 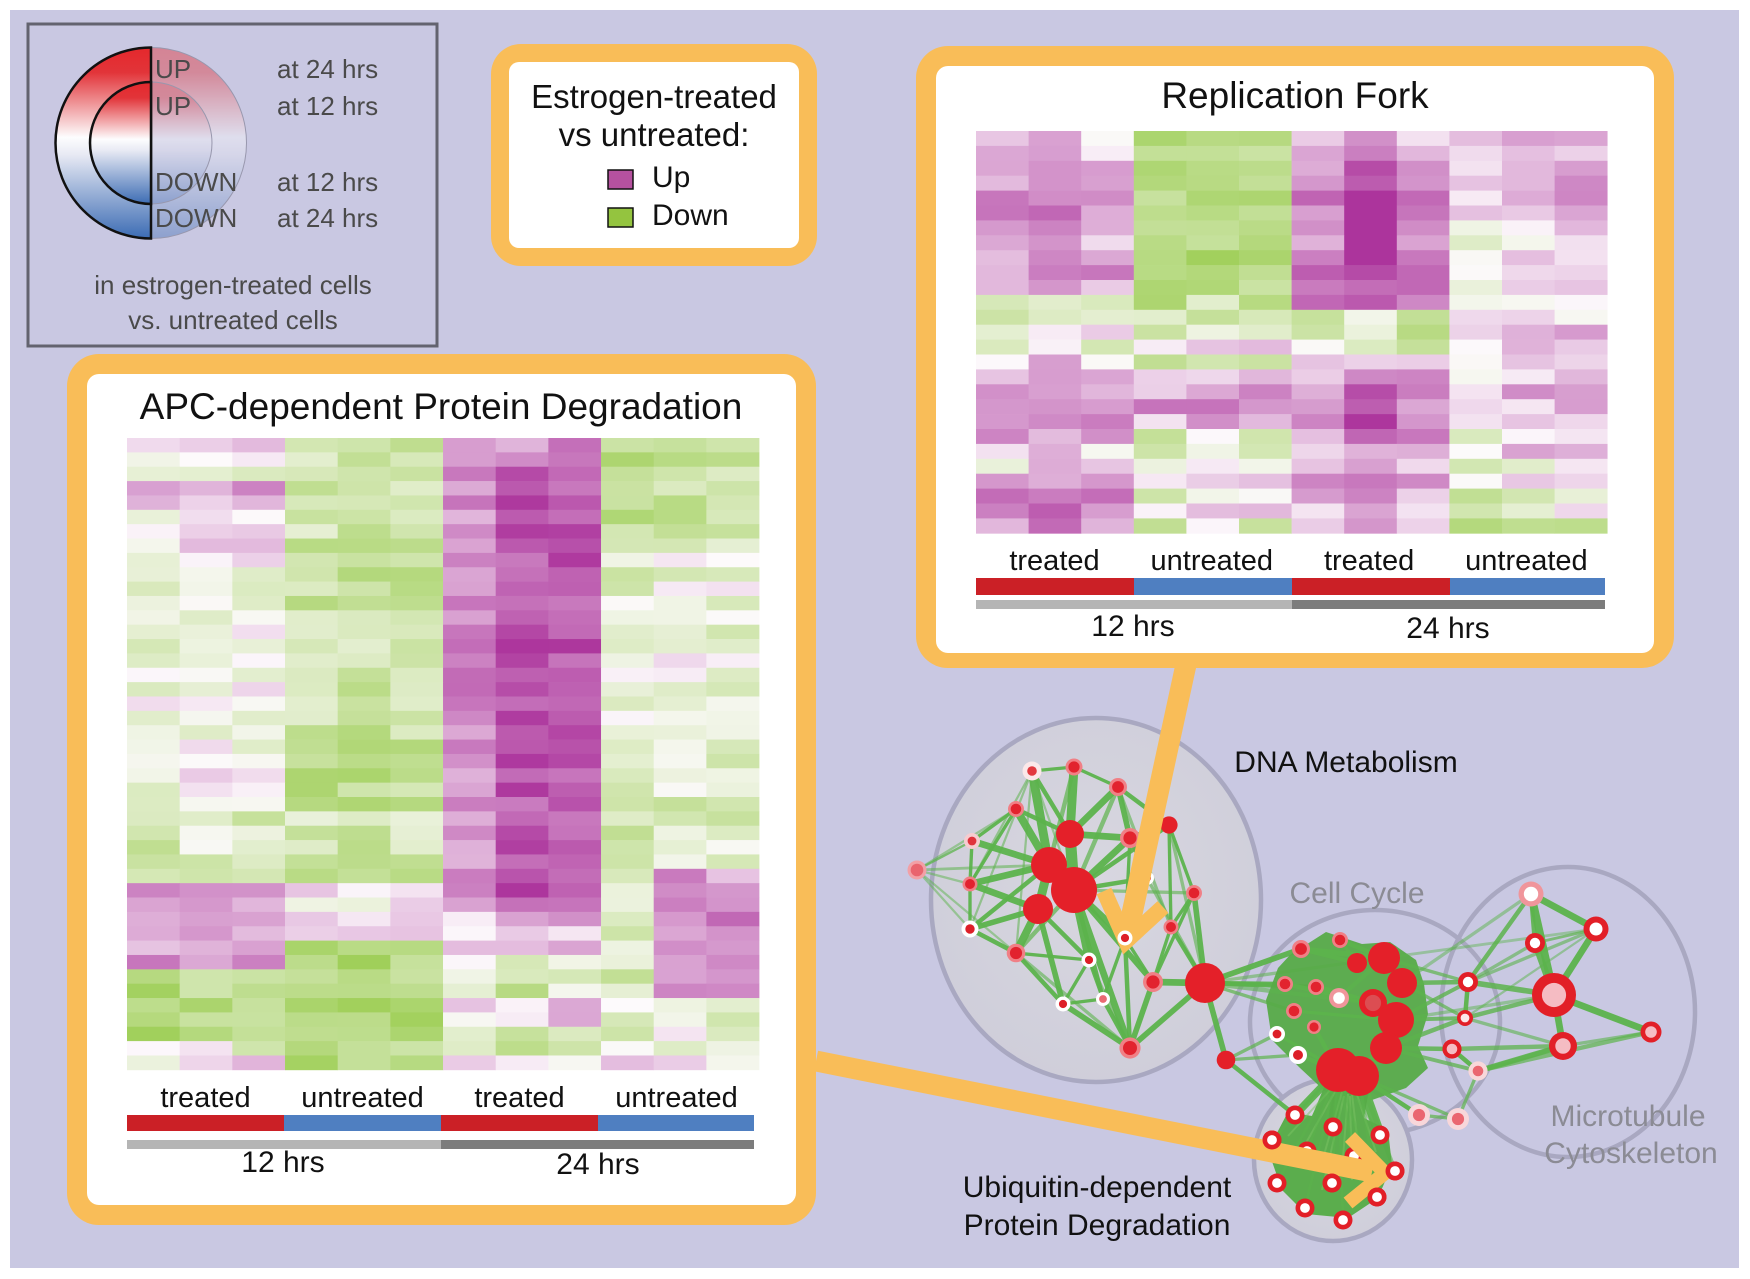 What do you see at coordinates (1630, 1153) in the screenshot?
I see `svg-text: Cytoskeleton` at bounding box center [1630, 1153].